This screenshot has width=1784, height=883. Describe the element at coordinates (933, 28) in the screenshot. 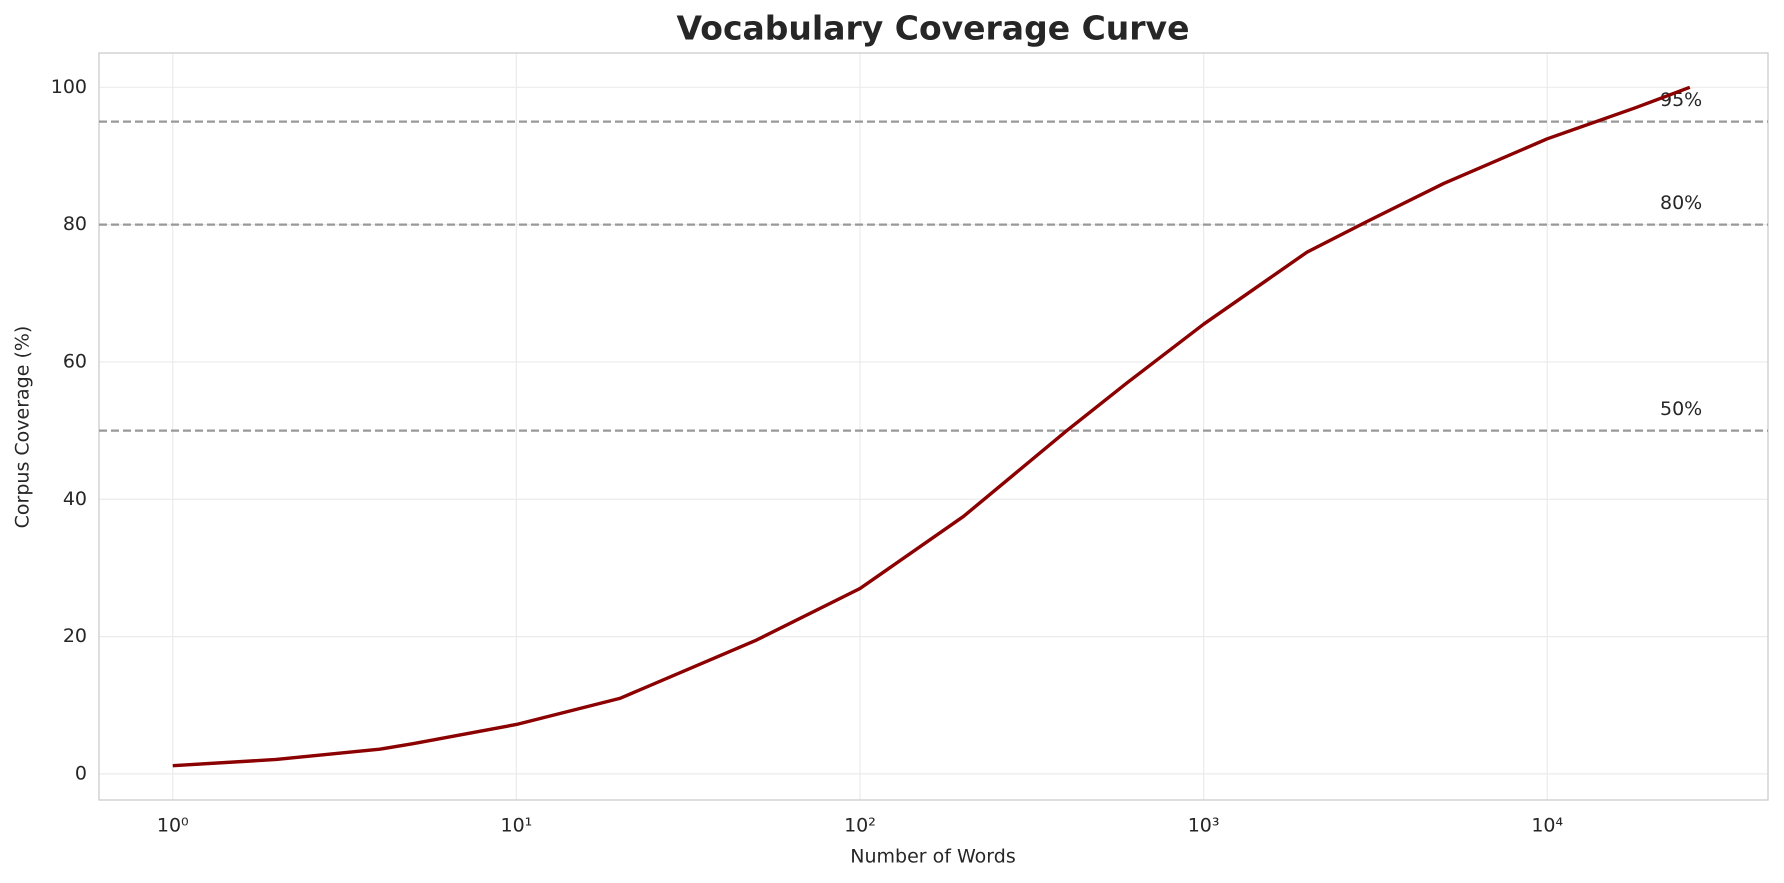

I see `chart-title: Vocabulary Coverage Curve` at that location.